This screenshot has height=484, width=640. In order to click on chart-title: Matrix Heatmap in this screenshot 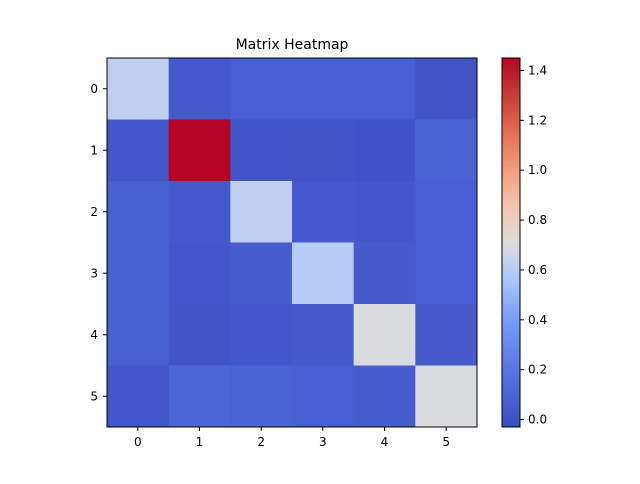, I will do `click(292, 45)`.